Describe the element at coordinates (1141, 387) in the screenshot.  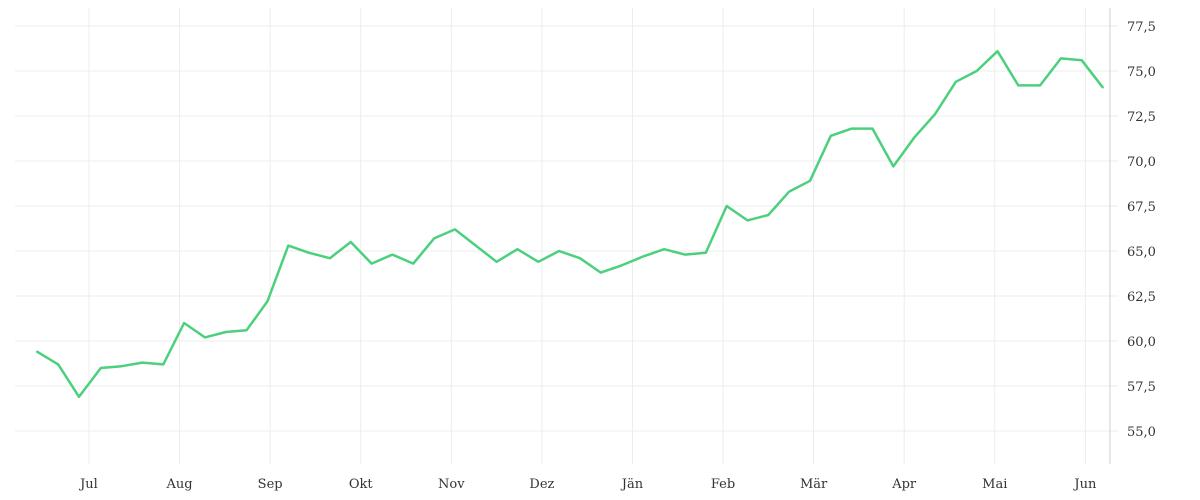
I see `y-tick-label: 57,5` at that location.